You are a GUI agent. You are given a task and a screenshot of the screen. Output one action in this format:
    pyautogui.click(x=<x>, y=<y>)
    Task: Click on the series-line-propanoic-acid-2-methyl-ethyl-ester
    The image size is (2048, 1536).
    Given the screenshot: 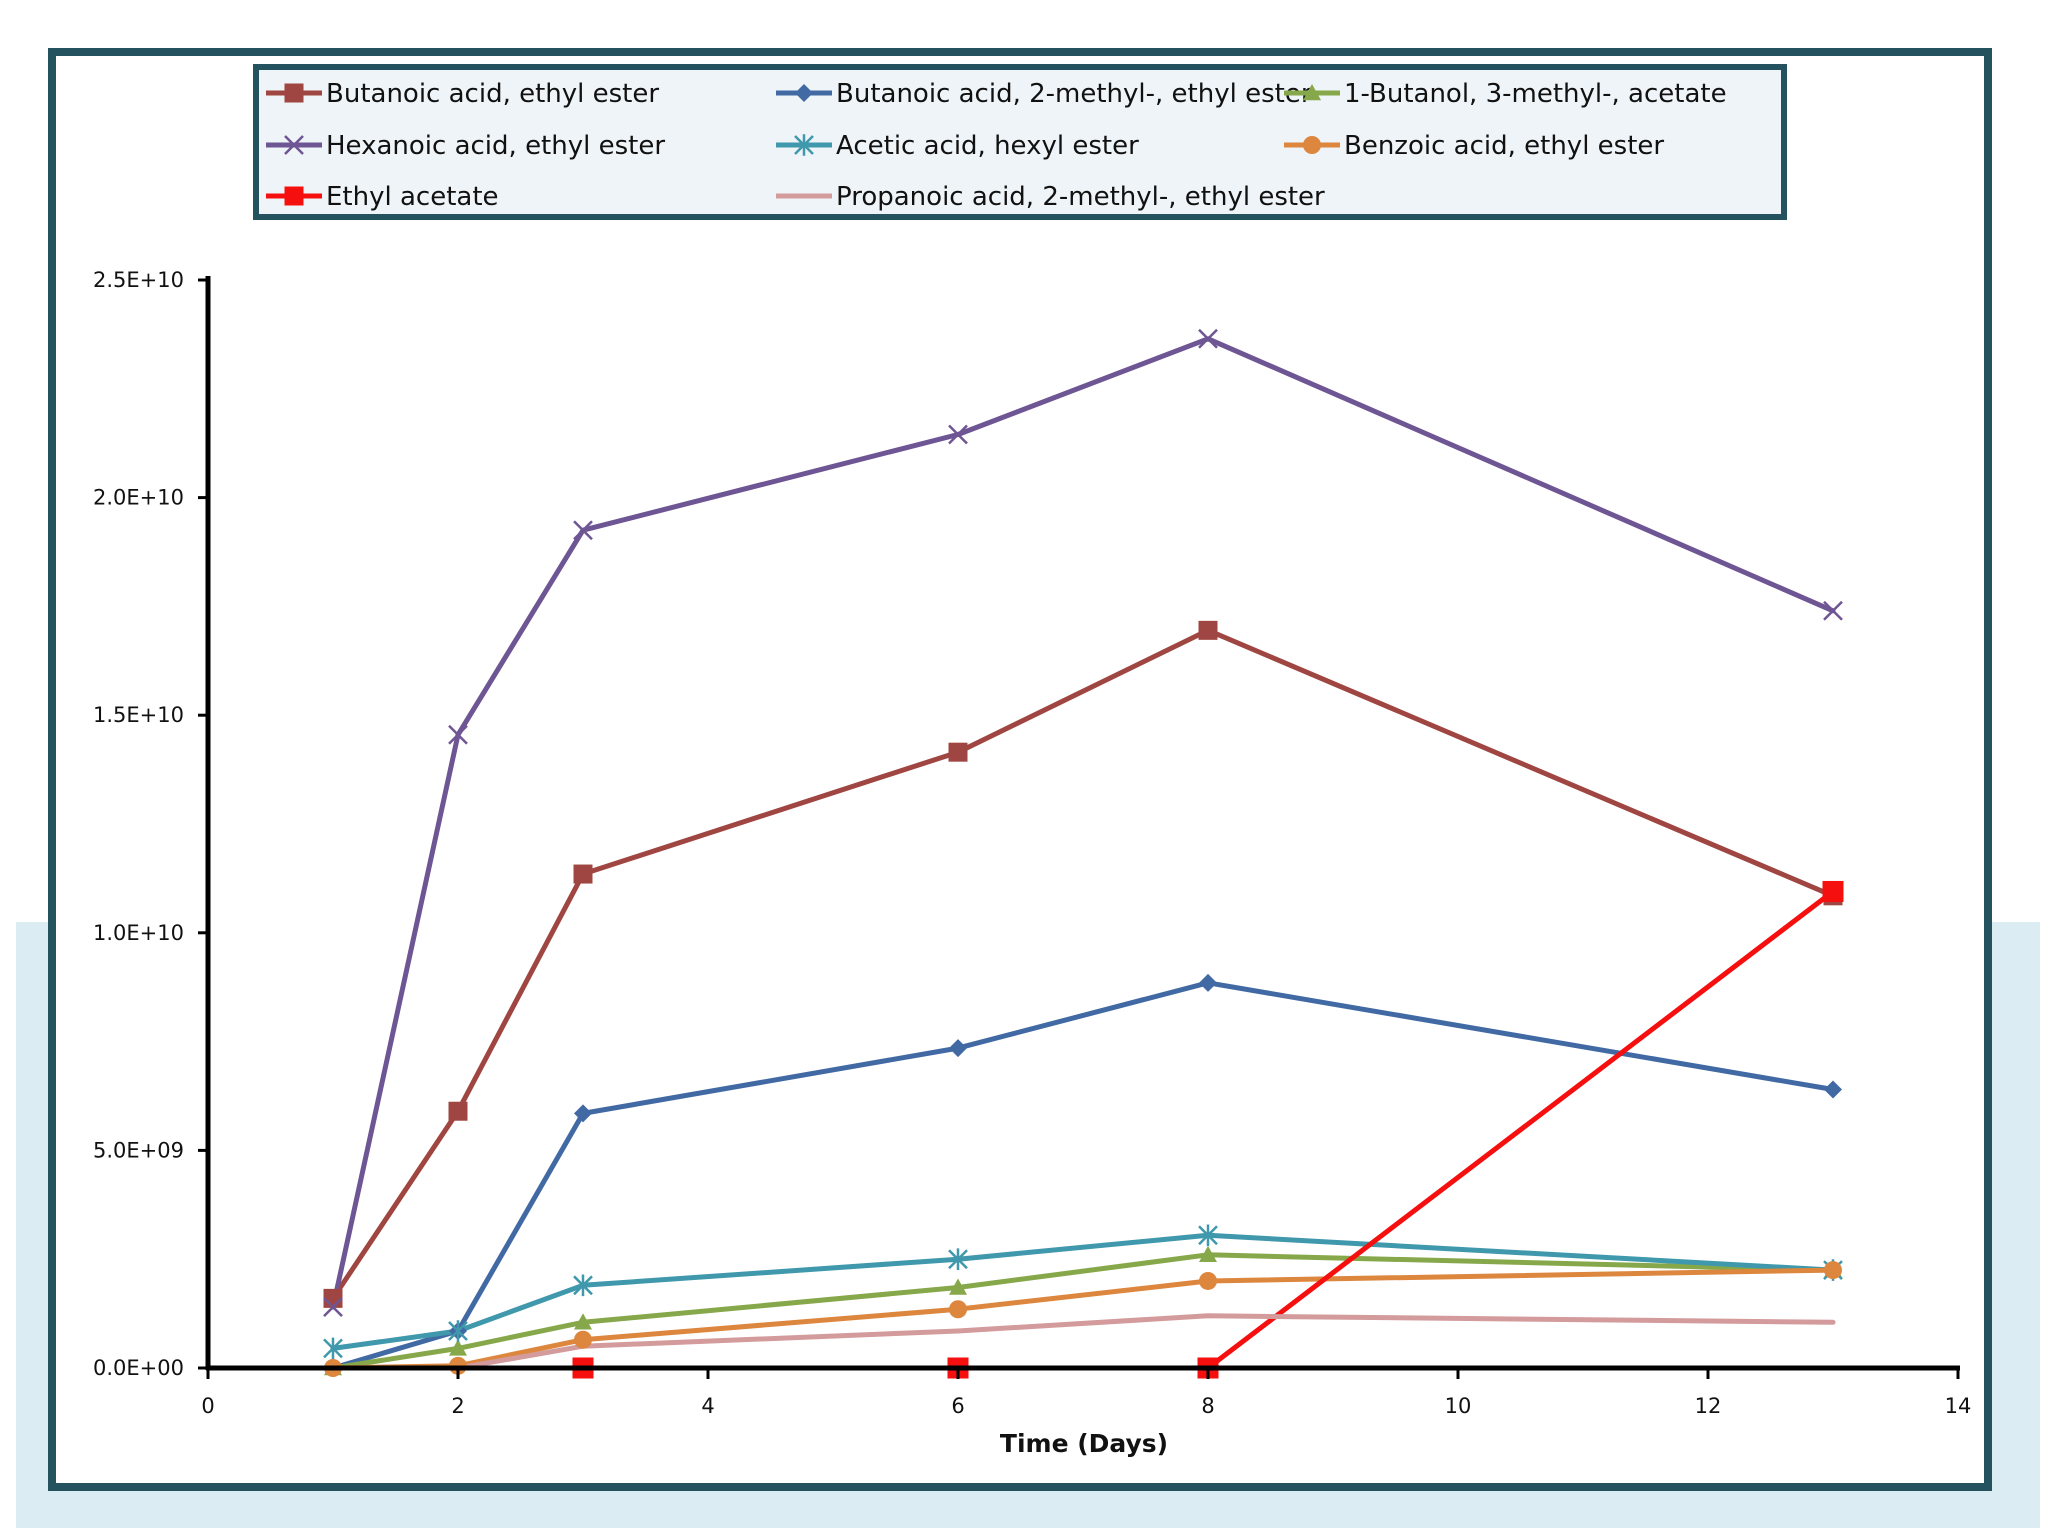 What is the action you would take?
    pyautogui.click(x=1083, y=1342)
    